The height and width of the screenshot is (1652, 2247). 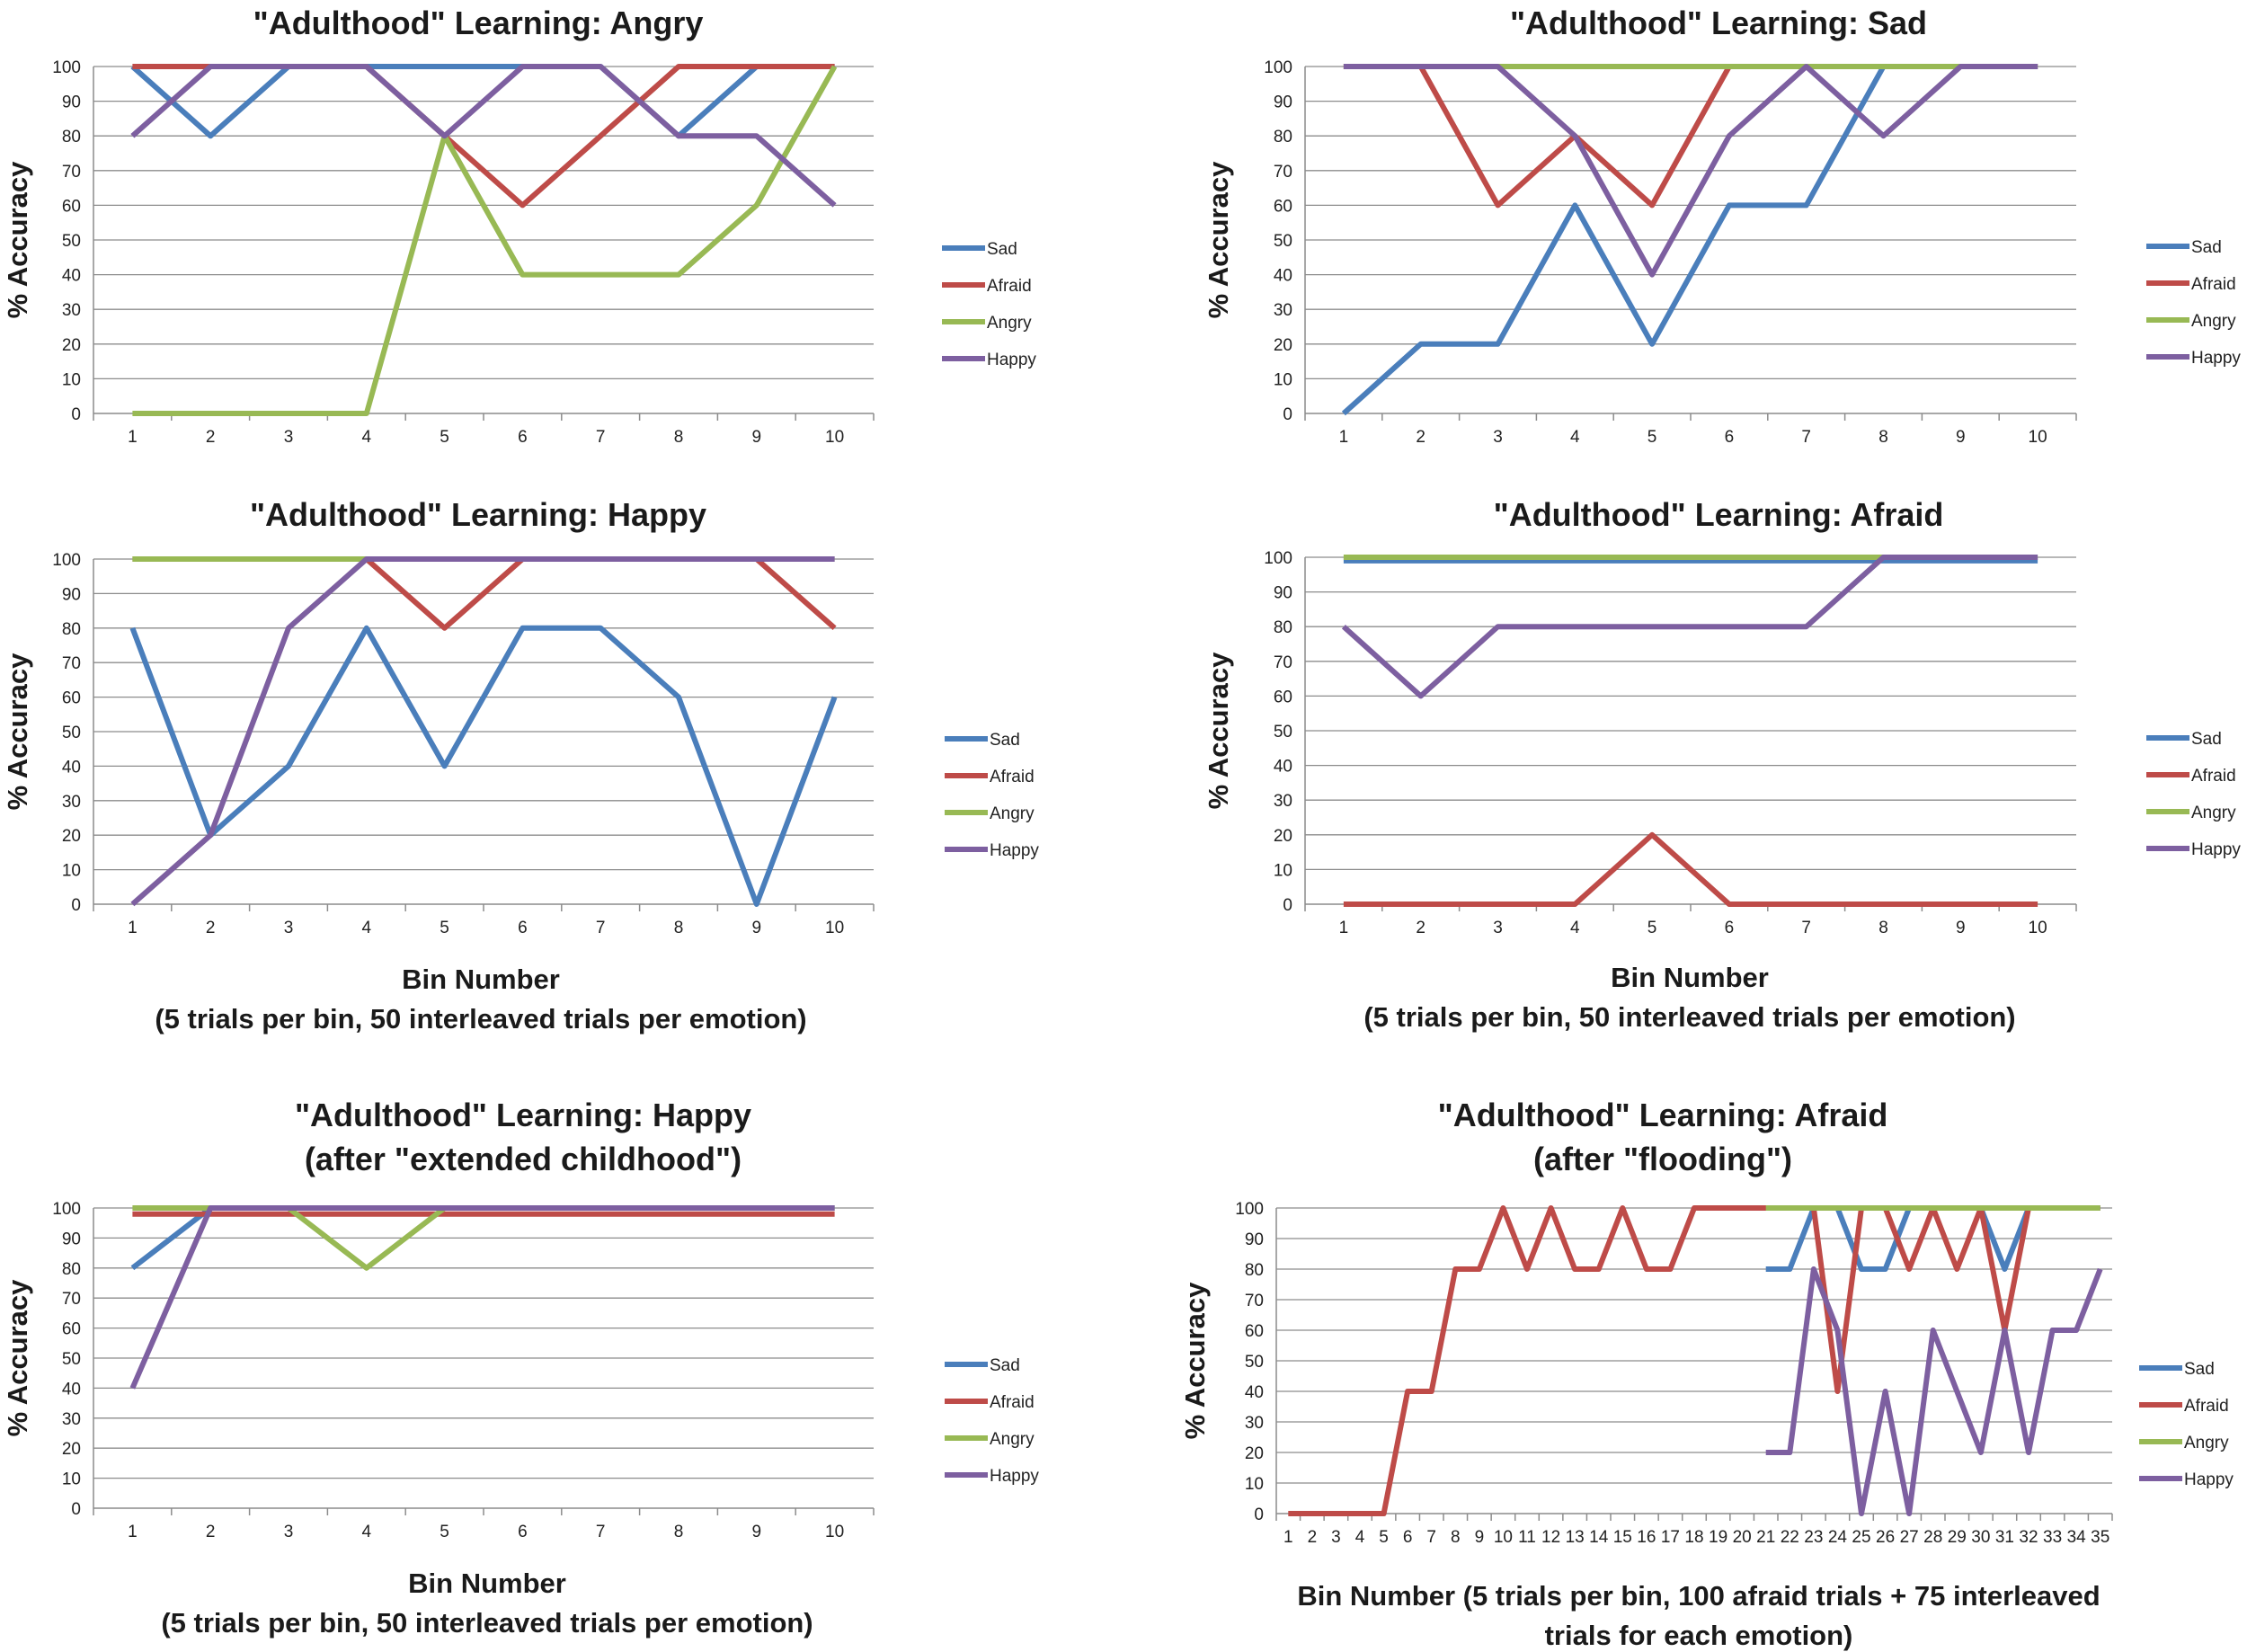 I want to click on x-tick-label: 17, so click(x=1671, y=1537).